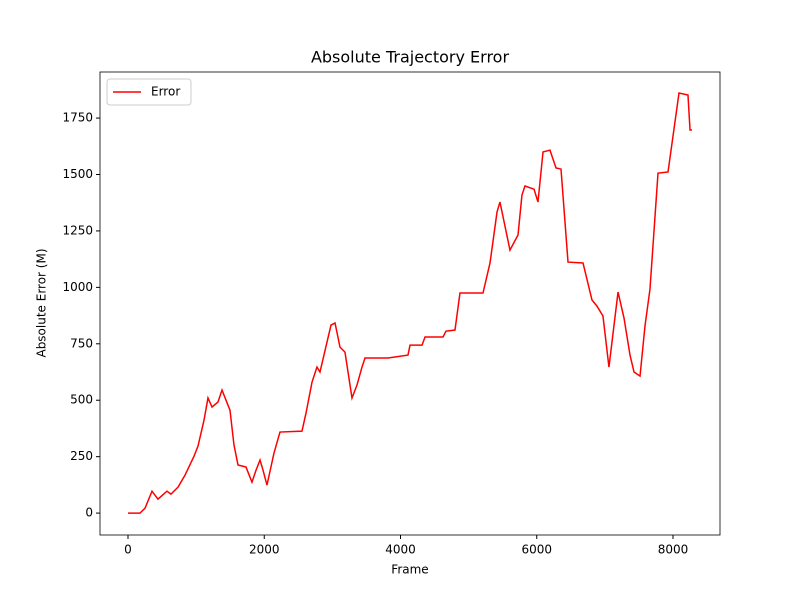 This screenshot has width=800, height=600. Describe the element at coordinates (42, 302) in the screenshot. I see `y-axis-label: Absolute Error (M)` at that location.